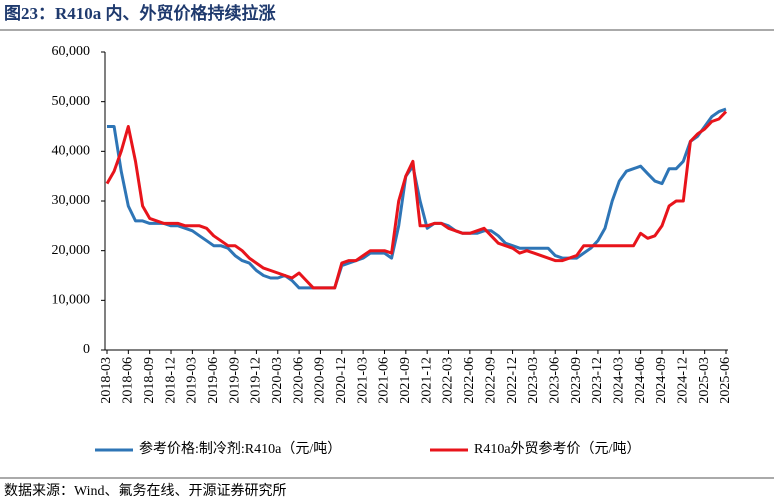  Describe the element at coordinates (405, 380) in the screenshot. I see `x-tick-label: 2021-09` at that location.